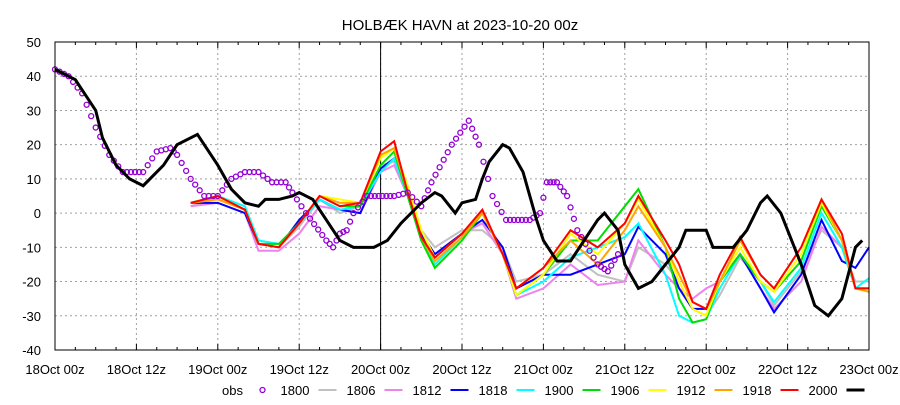 This screenshot has width=900, height=405. Describe the element at coordinates (427, 390) in the screenshot. I see `legend-label: 1812` at that location.